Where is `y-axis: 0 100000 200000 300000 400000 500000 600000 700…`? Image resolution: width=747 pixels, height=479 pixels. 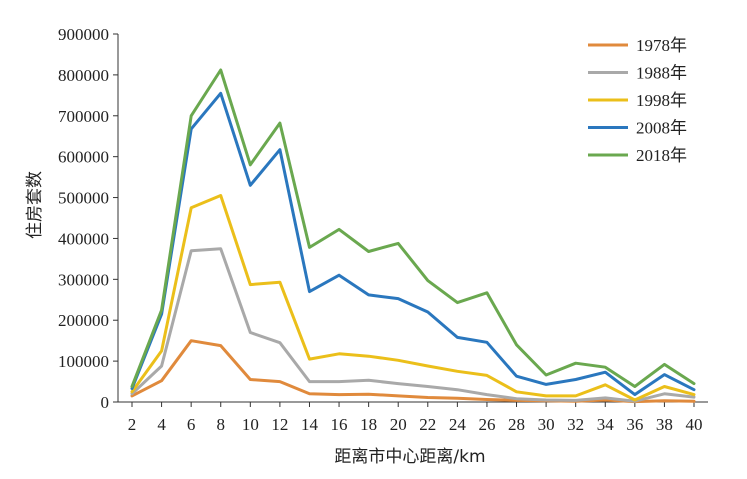
y-axis: 0 100000 200000 300000 400000 500000 600000 700… is located at coordinates (88, 218).